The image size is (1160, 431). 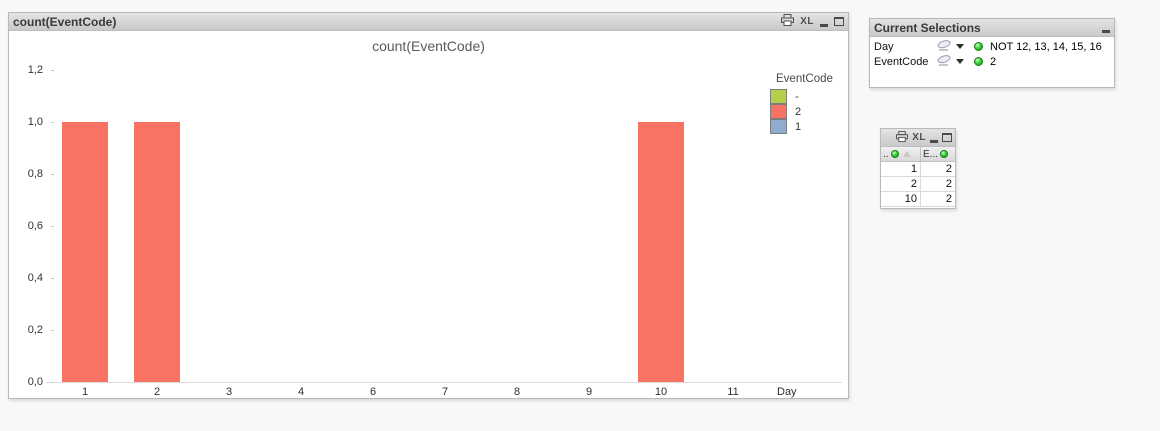 I want to click on selection-value: 2, so click(x=993, y=61).